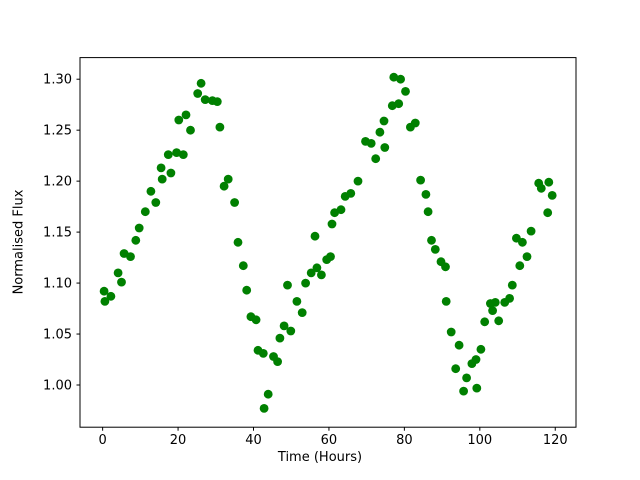 The image size is (640, 480). I want to click on x-tick-label: 0, so click(102, 440).